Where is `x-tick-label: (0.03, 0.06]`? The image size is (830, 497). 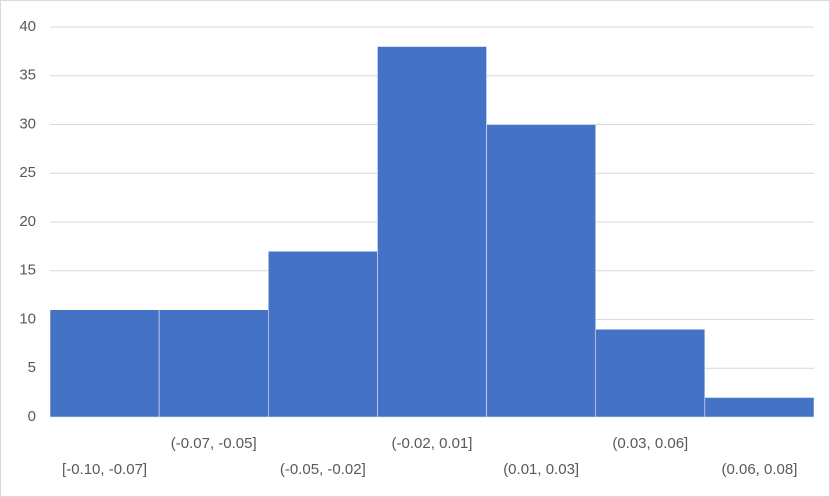
x-tick-label: (0.03, 0.06] is located at coordinates (650, 443).